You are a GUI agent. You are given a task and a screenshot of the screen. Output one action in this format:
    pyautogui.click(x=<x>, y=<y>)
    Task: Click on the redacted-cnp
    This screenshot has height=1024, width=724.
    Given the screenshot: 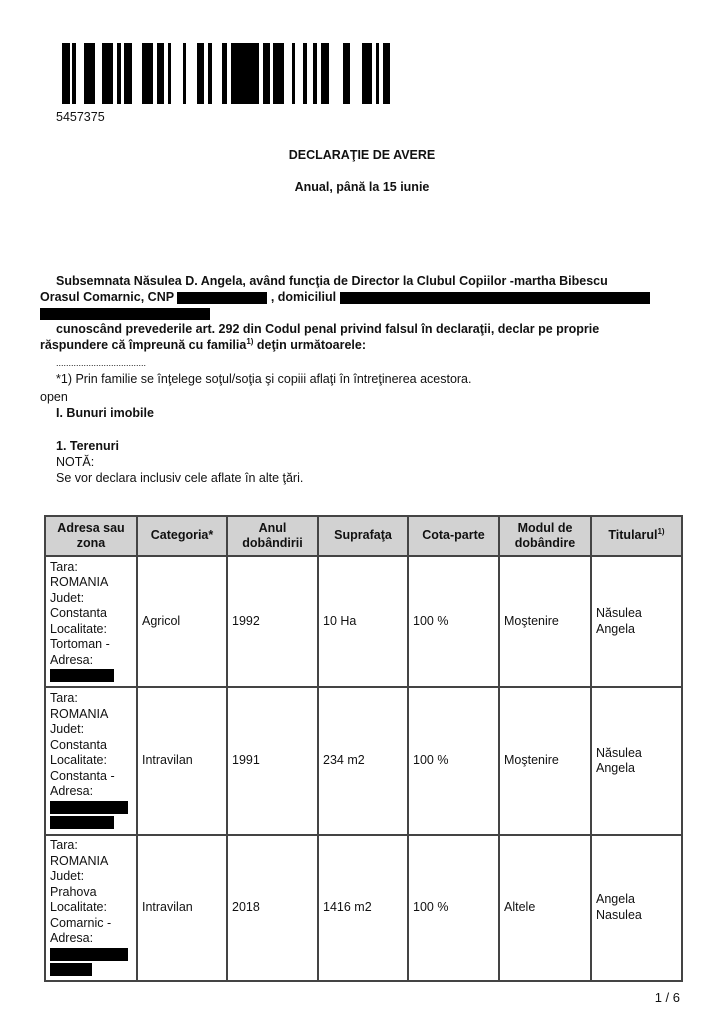 What is the action you would take?
    pyautogui.click(x=222, y=297)
    